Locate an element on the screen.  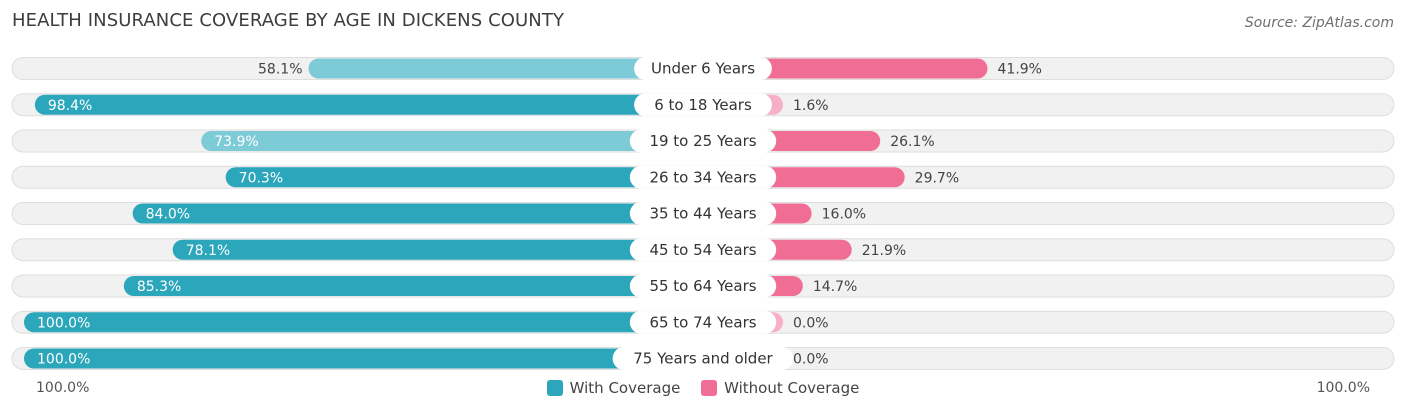
with-coverage-value: 85.3% is located at coordinates (159, 287).